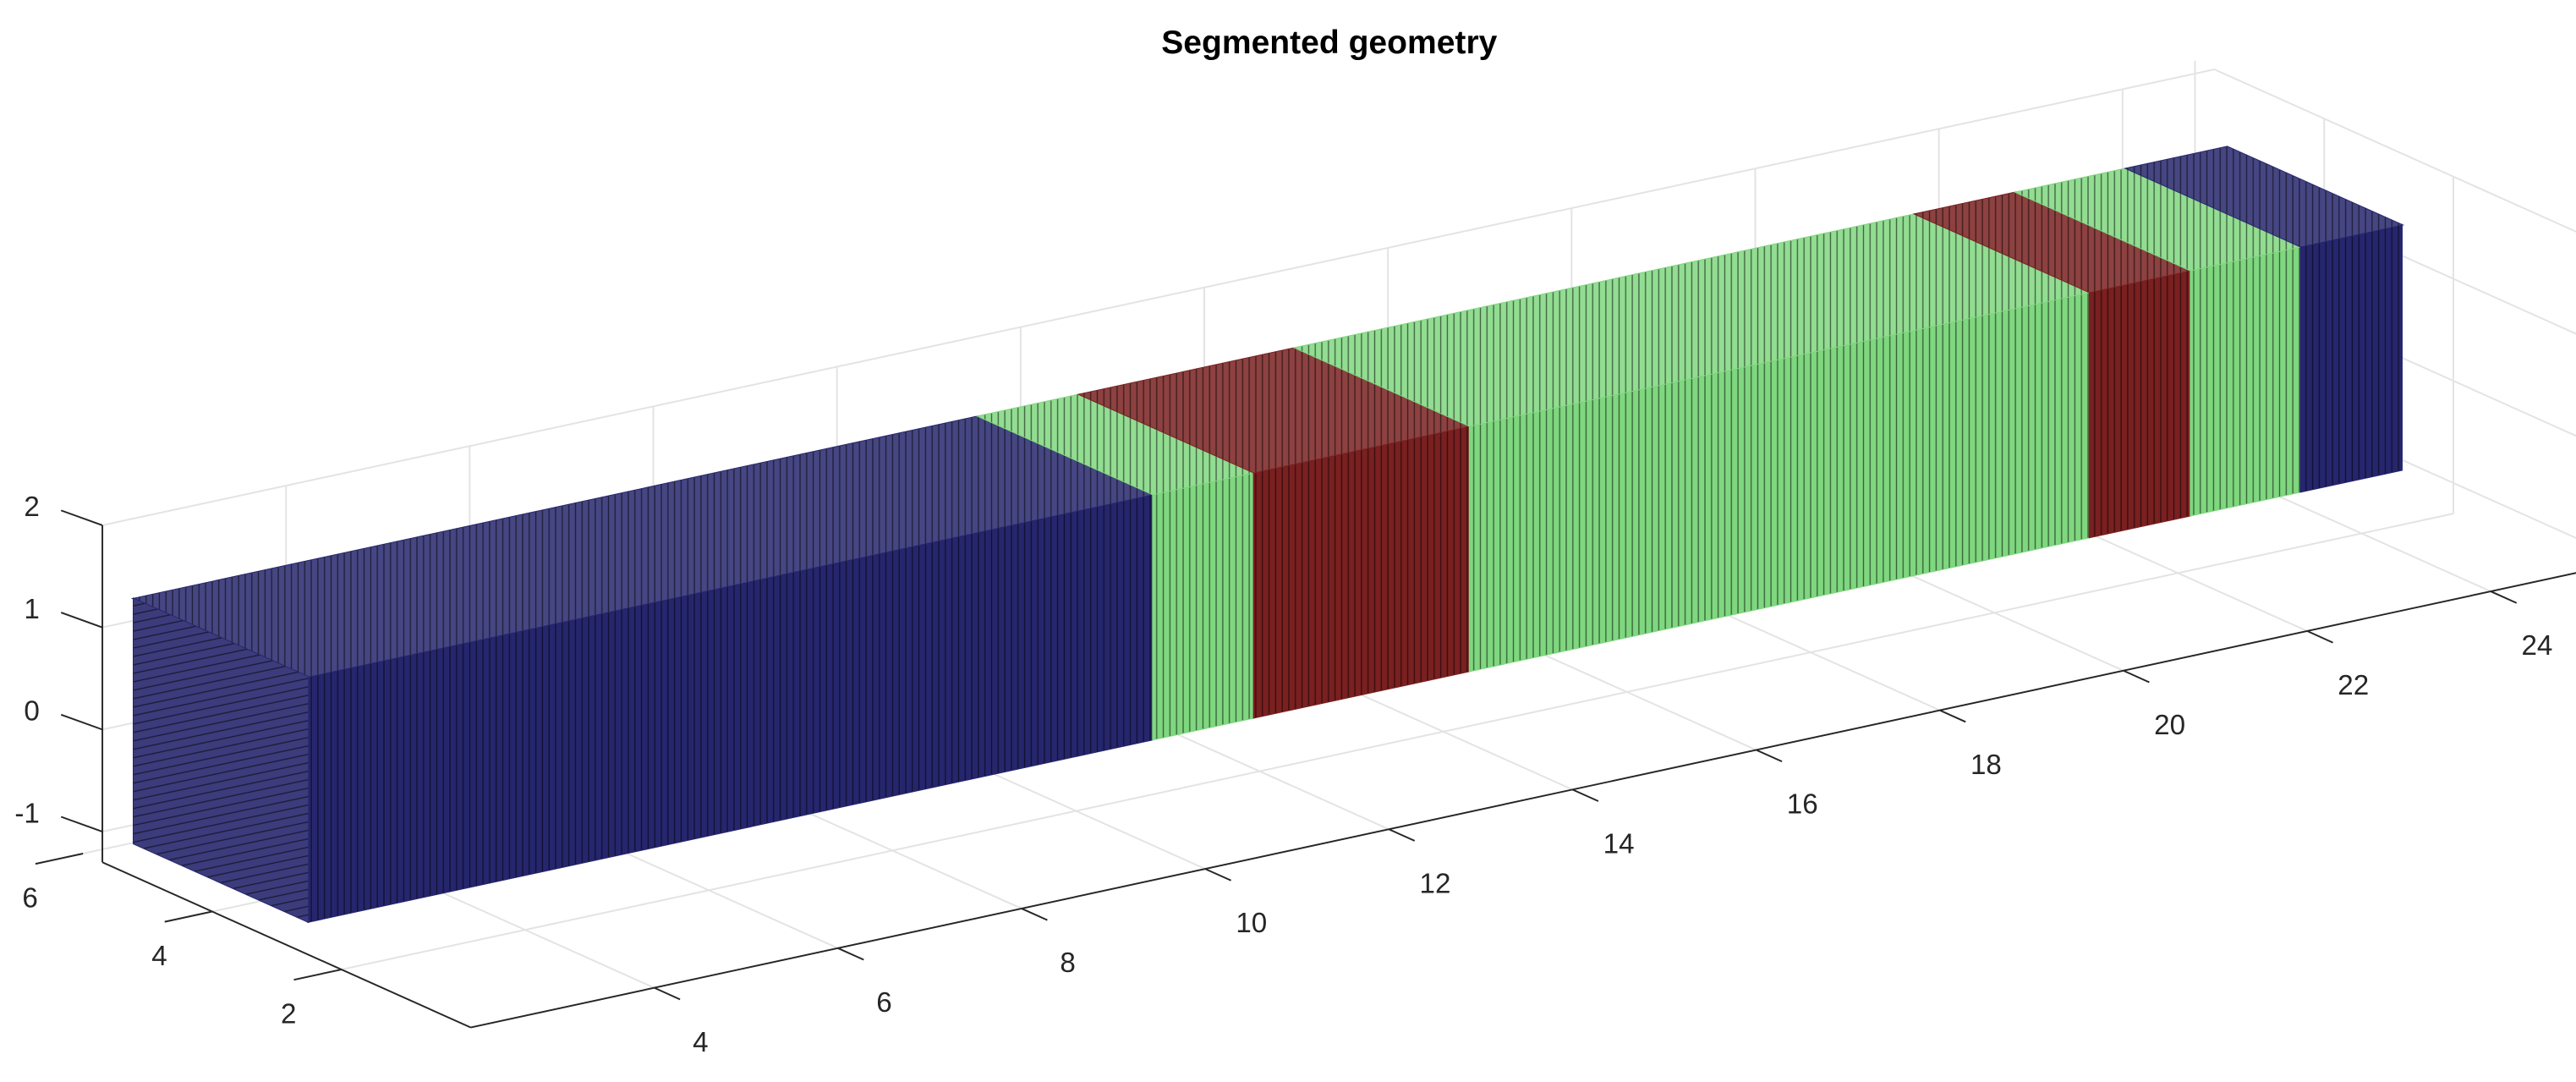 Image resolution: width=2576 pixels, height=1082 pixels. Describe the element at coordinates (2353, 685) in the screenshot. I see `x-tick-label: 22` at that location.